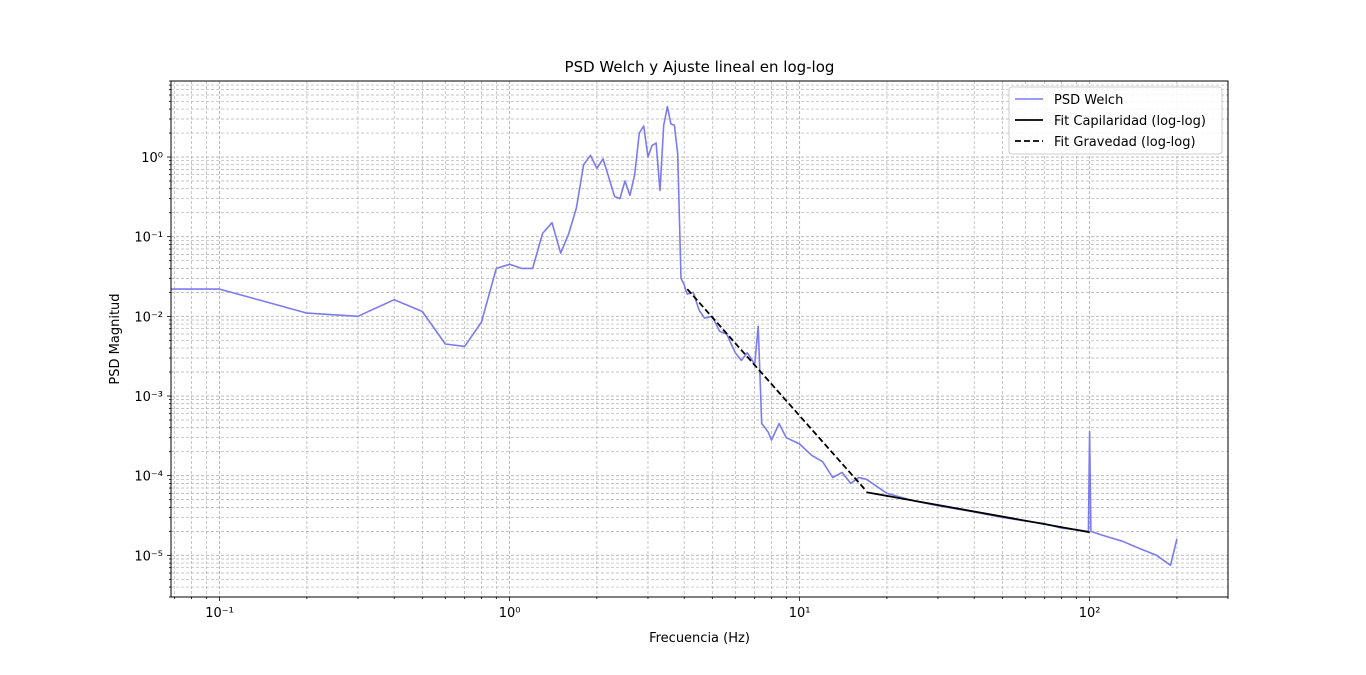  Describe the element at coordinates (148, 238) in the screenshot. I see `y-tick-label: 10⁻¹` at that location.